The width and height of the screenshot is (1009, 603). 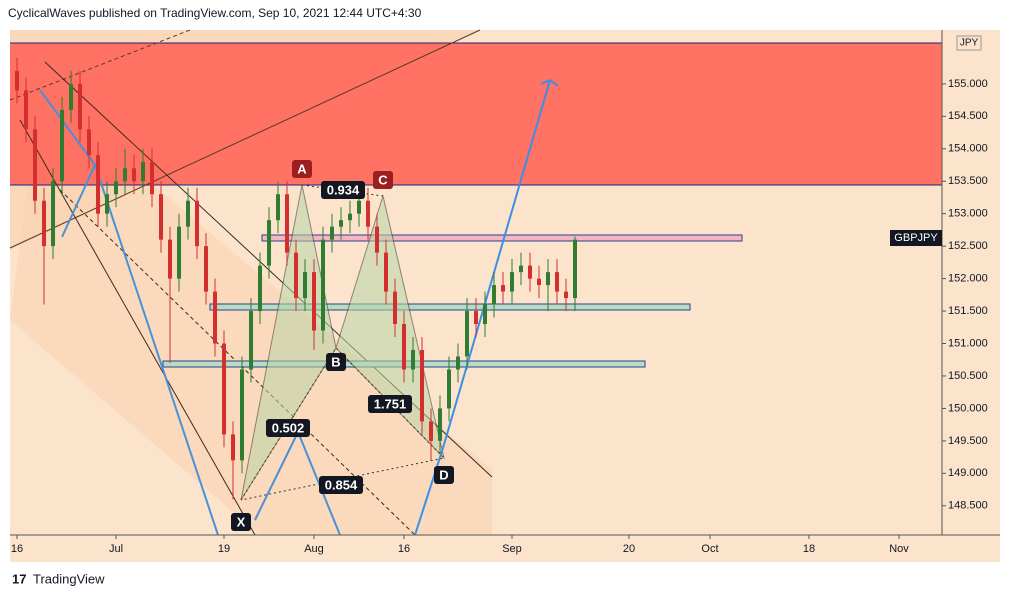 I want to click on y-tick-label: 151.000, so click(x=968, y=343).